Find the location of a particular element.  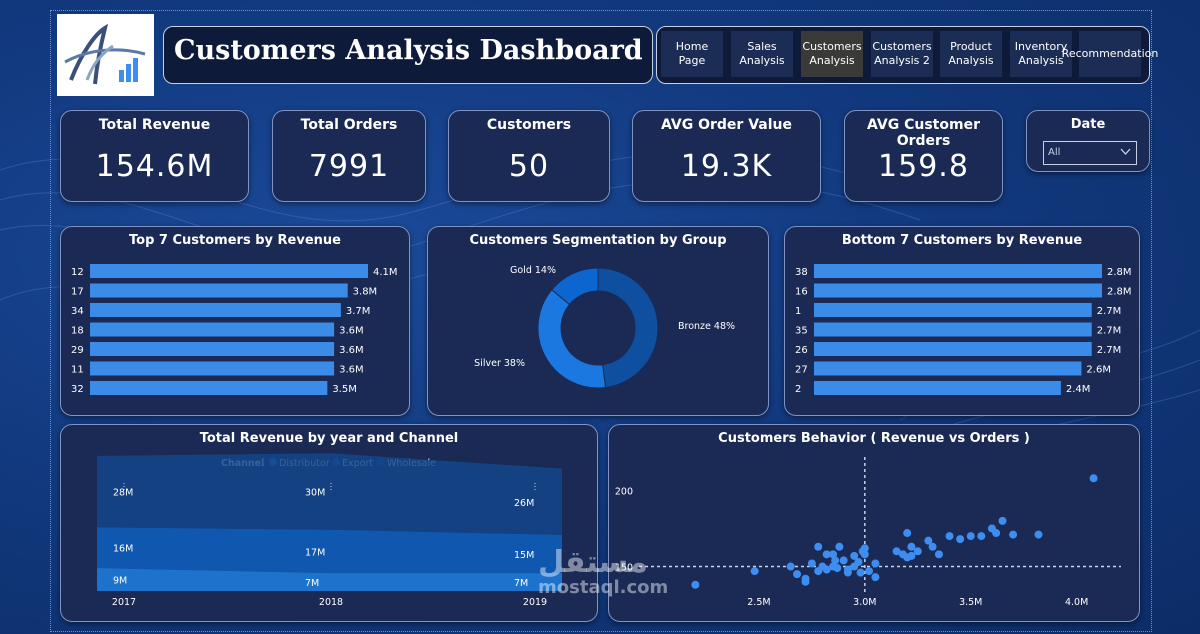

data-label: 4.1M is located at coordinates (385, 272).